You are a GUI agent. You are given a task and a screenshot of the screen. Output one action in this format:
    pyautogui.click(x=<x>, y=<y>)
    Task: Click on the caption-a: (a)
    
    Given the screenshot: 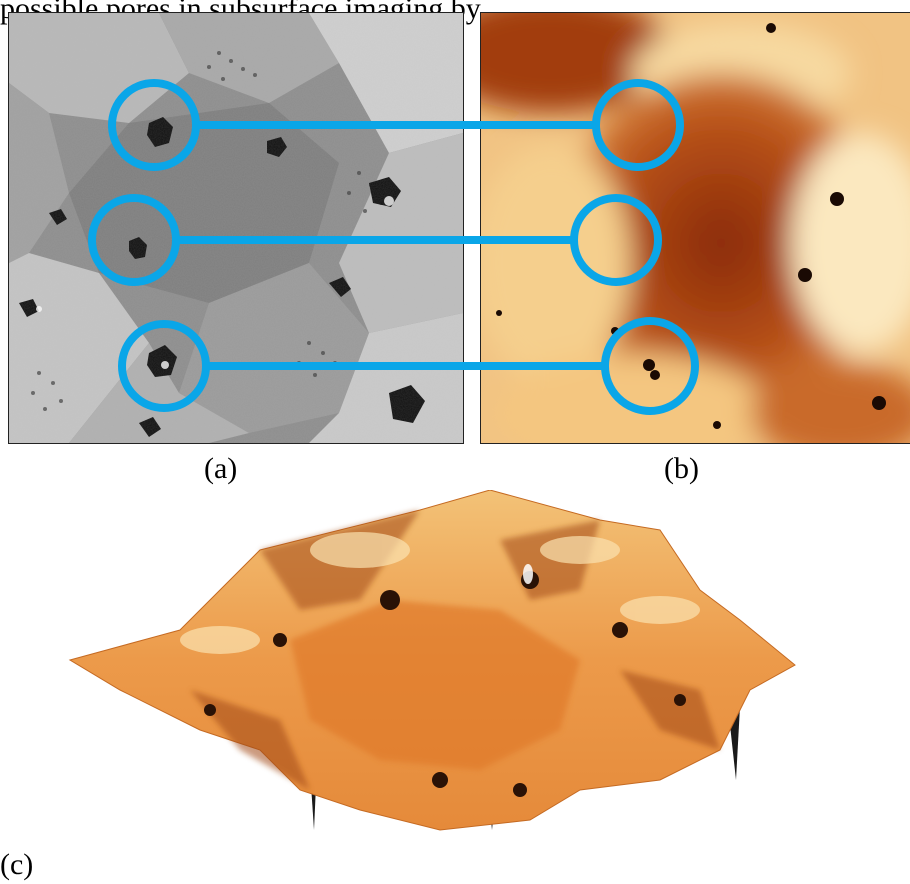 What is the action you would take?
    pyautogui.click(x=221, y=468)
    